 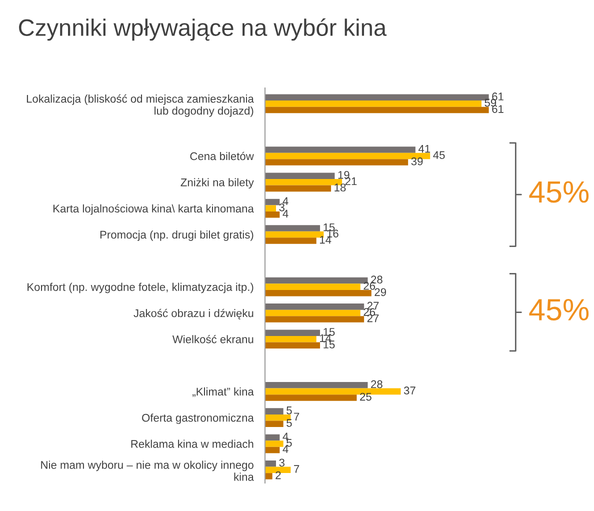 What do you see at coordinates (439, 155) in the screenshot?
I see `data-label: 45` at bounding box center [439, 155].